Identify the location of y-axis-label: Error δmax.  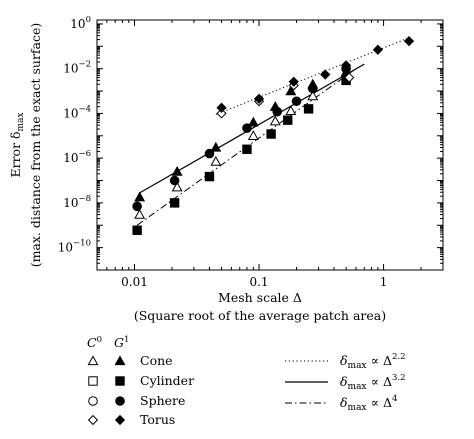
(17, 144).